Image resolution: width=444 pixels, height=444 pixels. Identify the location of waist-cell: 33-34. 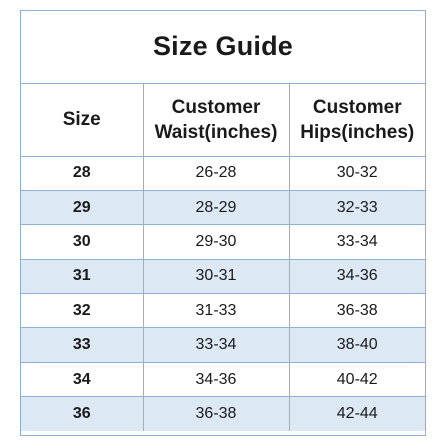
(216, 345).